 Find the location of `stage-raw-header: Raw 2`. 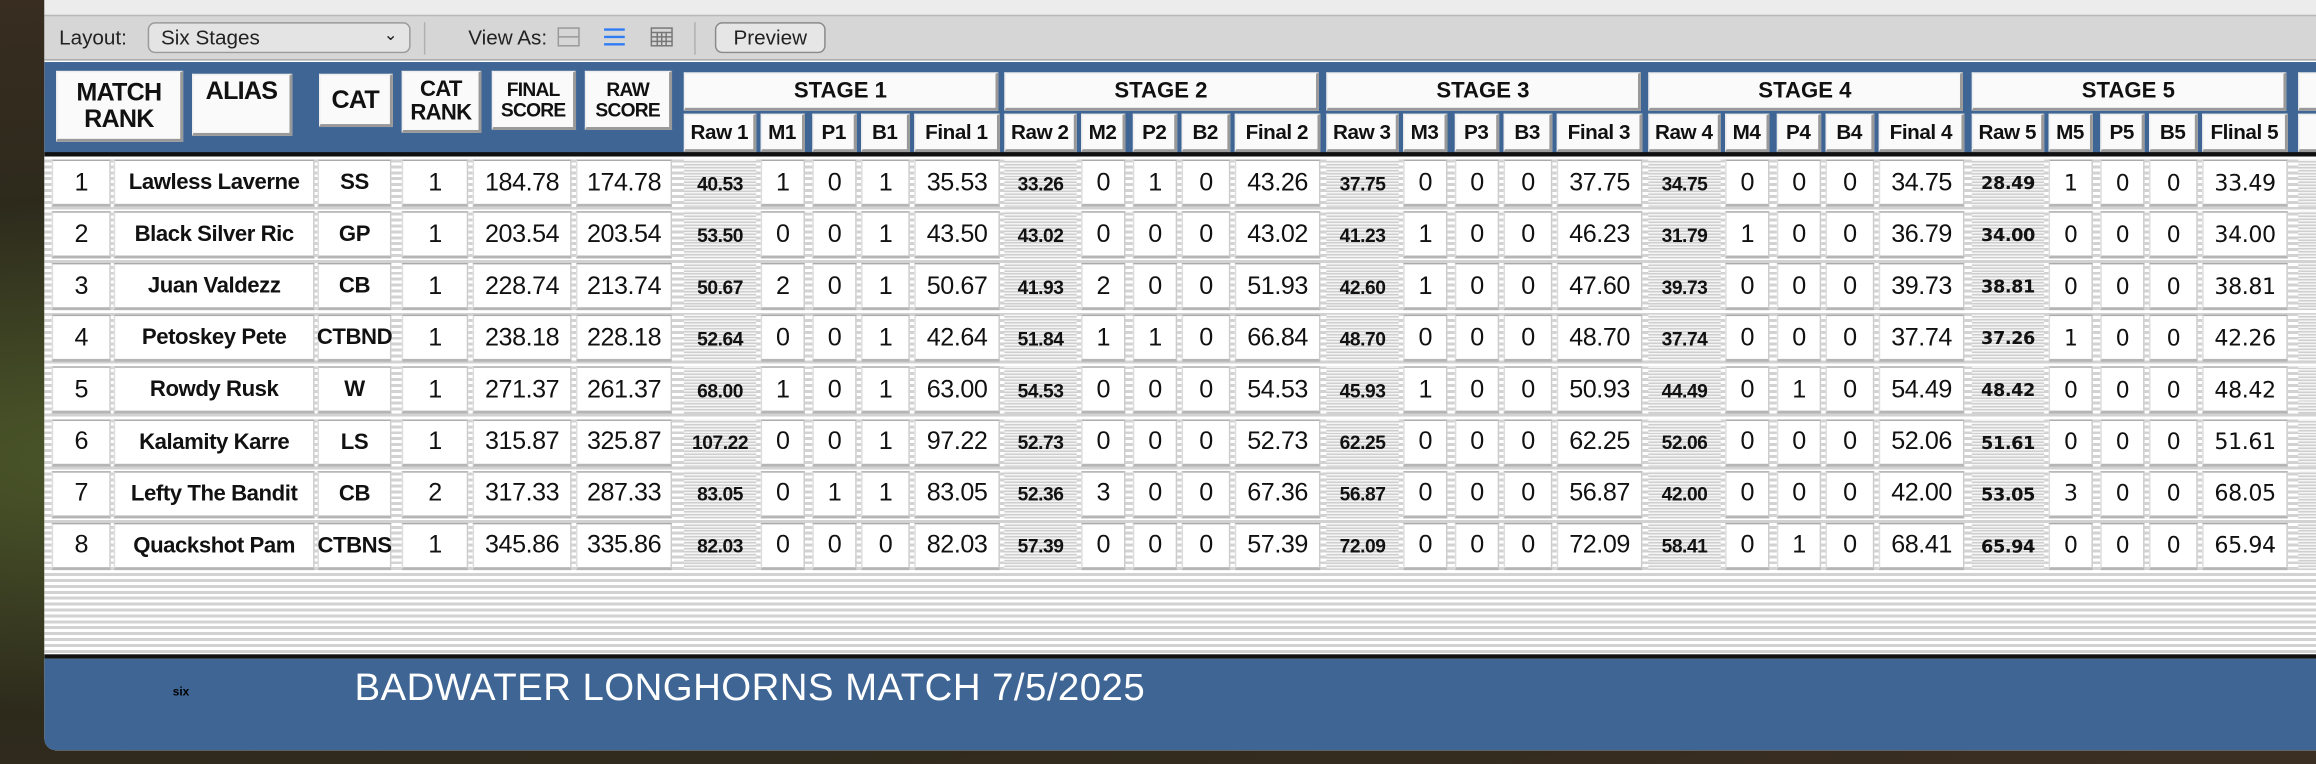

stage-raw-header: Raw 2 is located at coordinates (1040, 133).